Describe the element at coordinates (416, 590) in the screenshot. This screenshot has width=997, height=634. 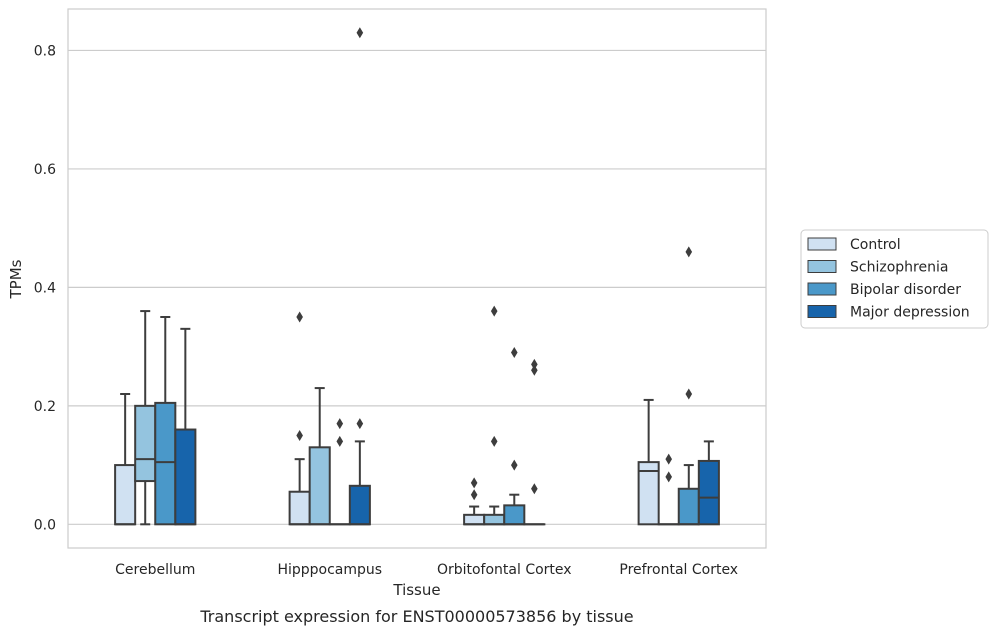
I see `x-axis-title: Tissue` at that location.